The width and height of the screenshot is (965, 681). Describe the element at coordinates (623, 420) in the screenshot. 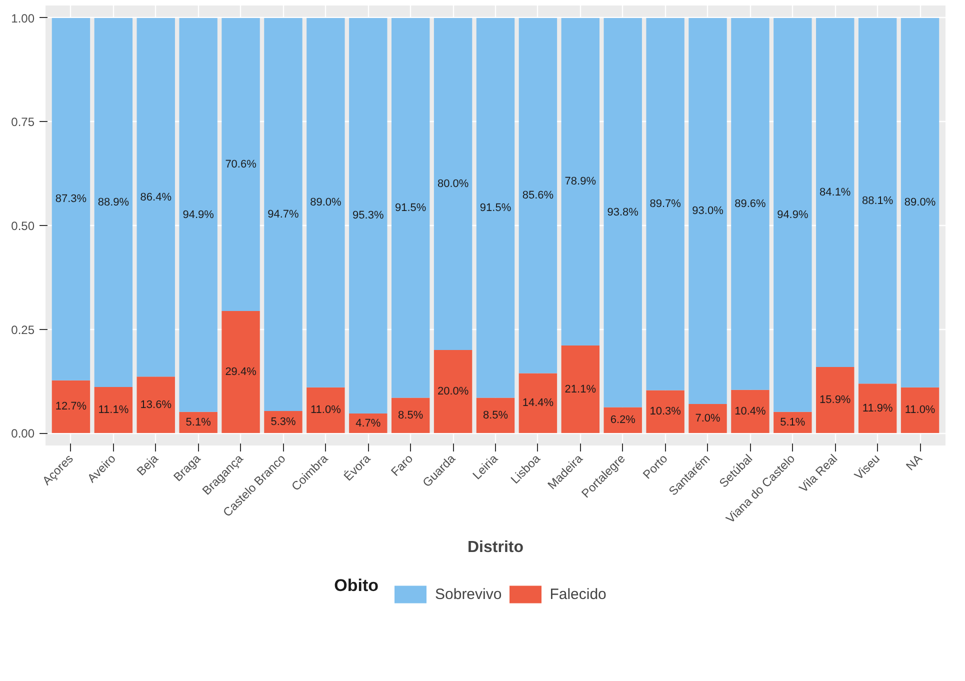

I see `data-label: 6.2%` at that location.